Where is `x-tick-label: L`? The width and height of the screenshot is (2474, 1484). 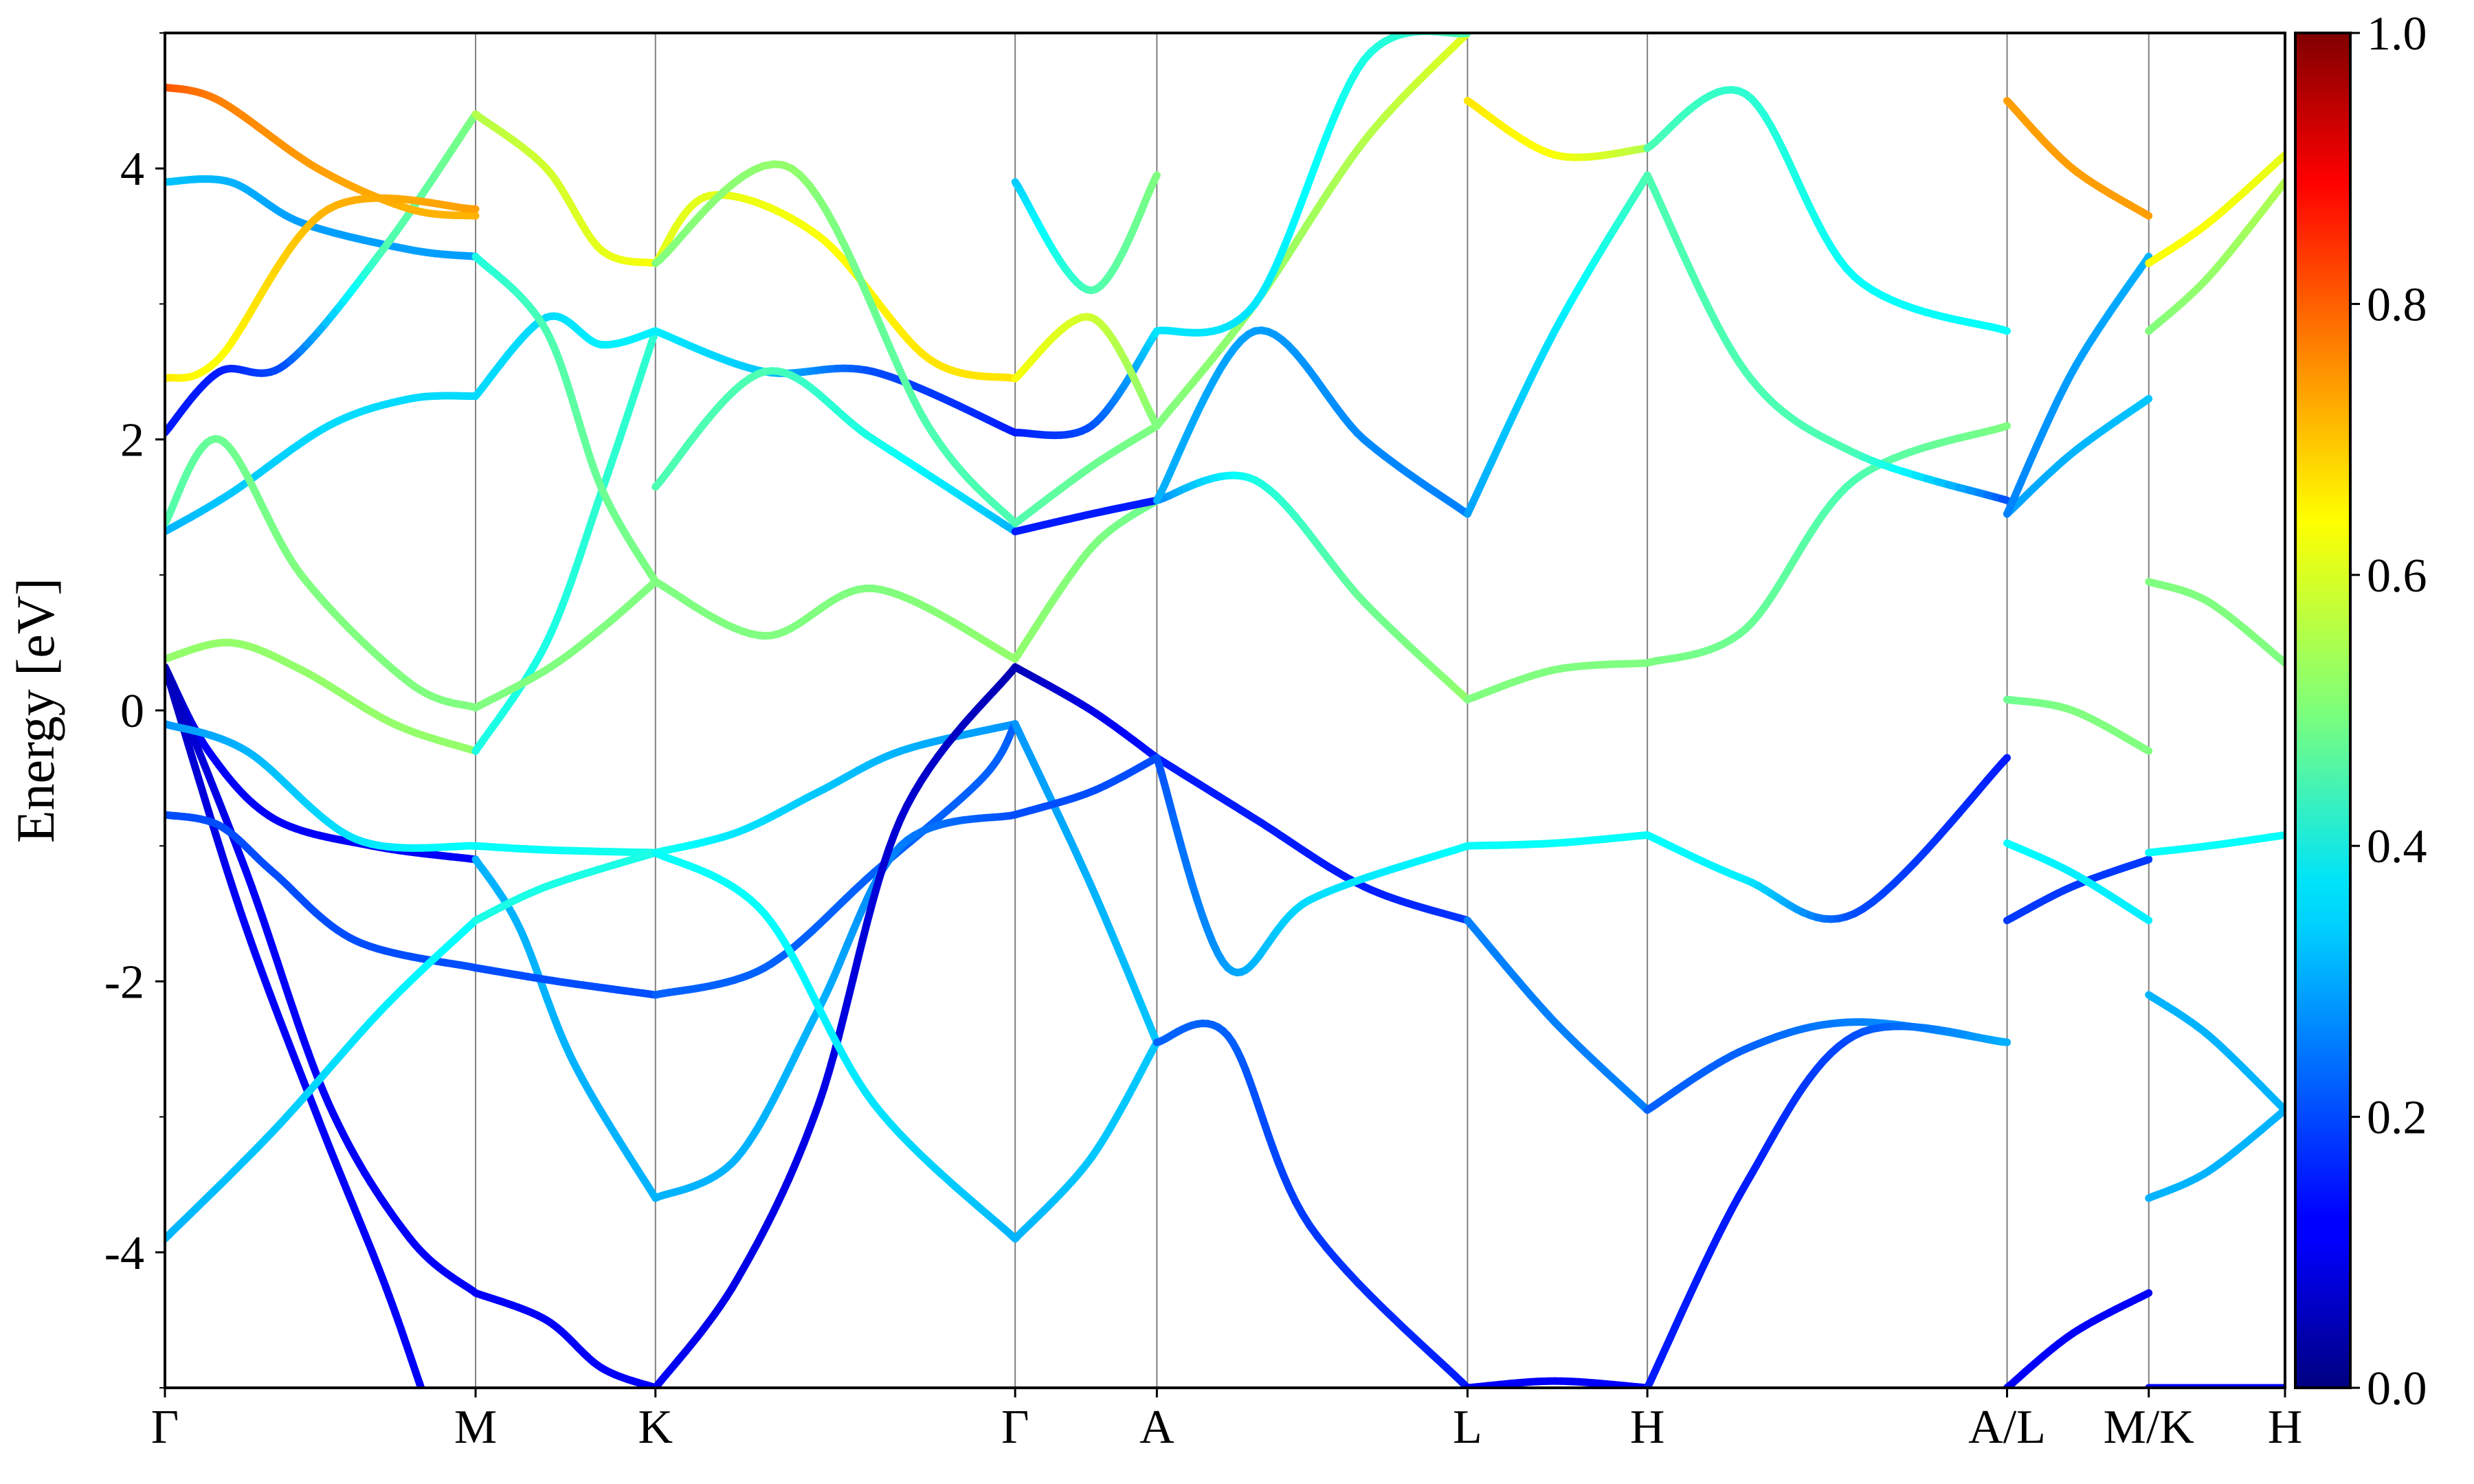
x-tick-label: L is located at coordinates (1467, 1427).